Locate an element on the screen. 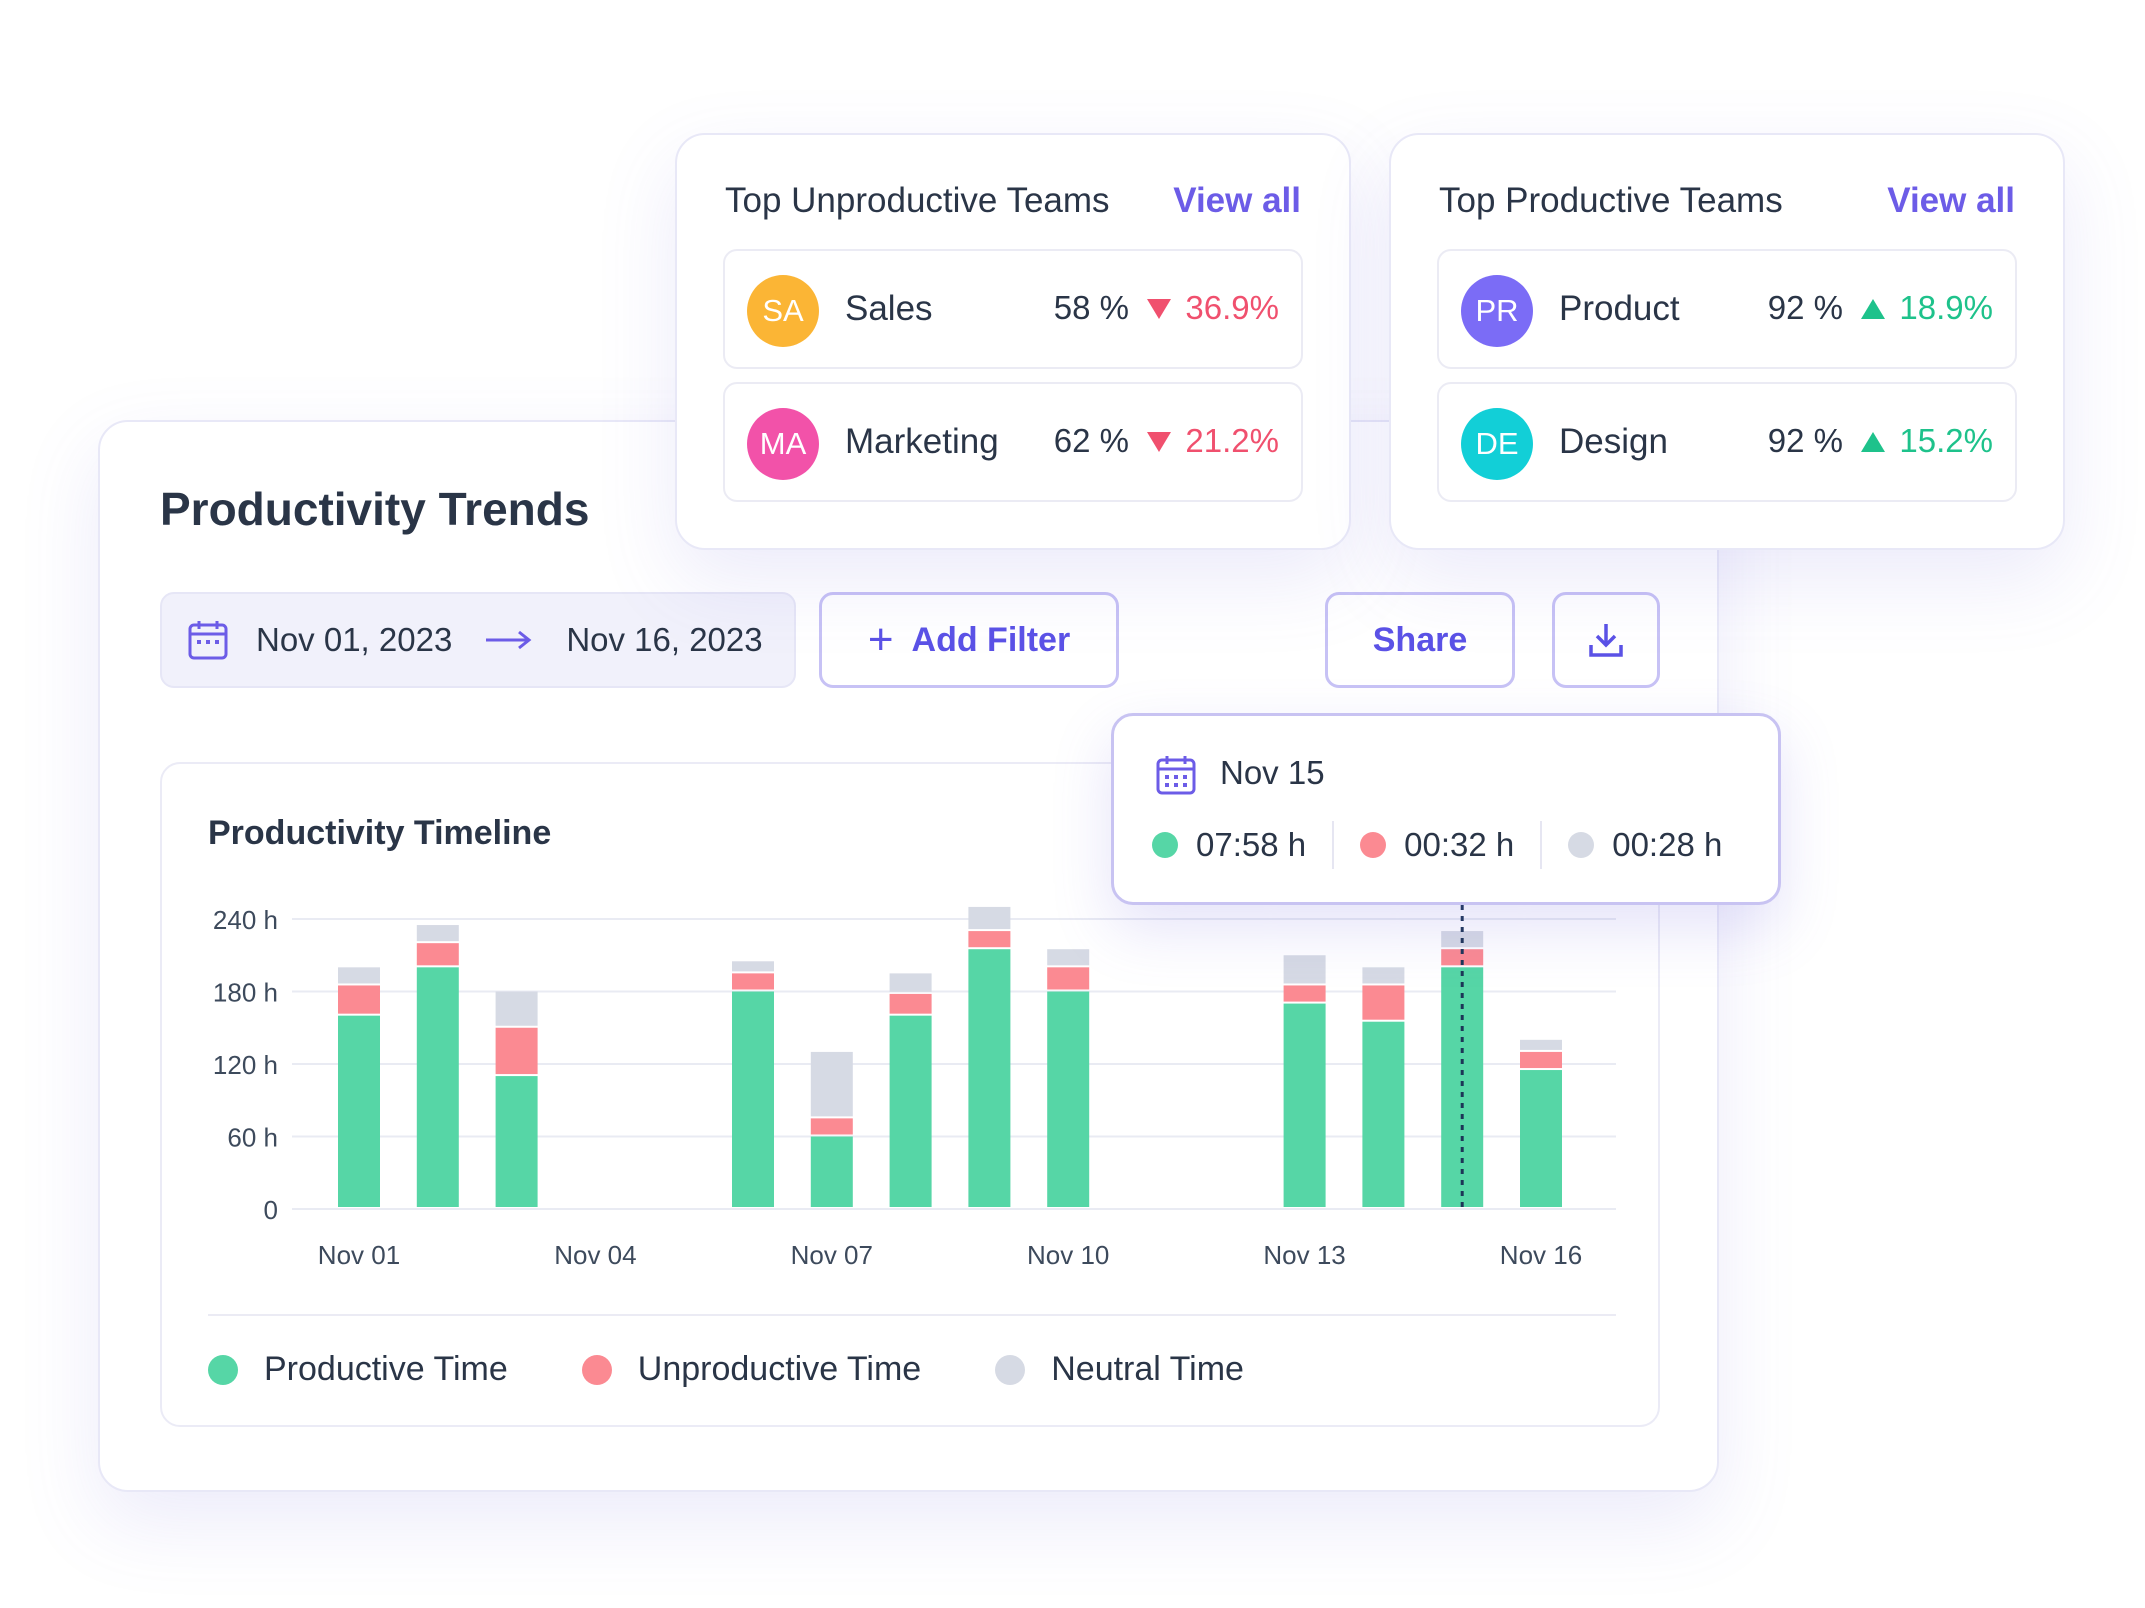 The image size is (2145, 1608). y-tick-label: 180 h is located at coordinates (245, 993).